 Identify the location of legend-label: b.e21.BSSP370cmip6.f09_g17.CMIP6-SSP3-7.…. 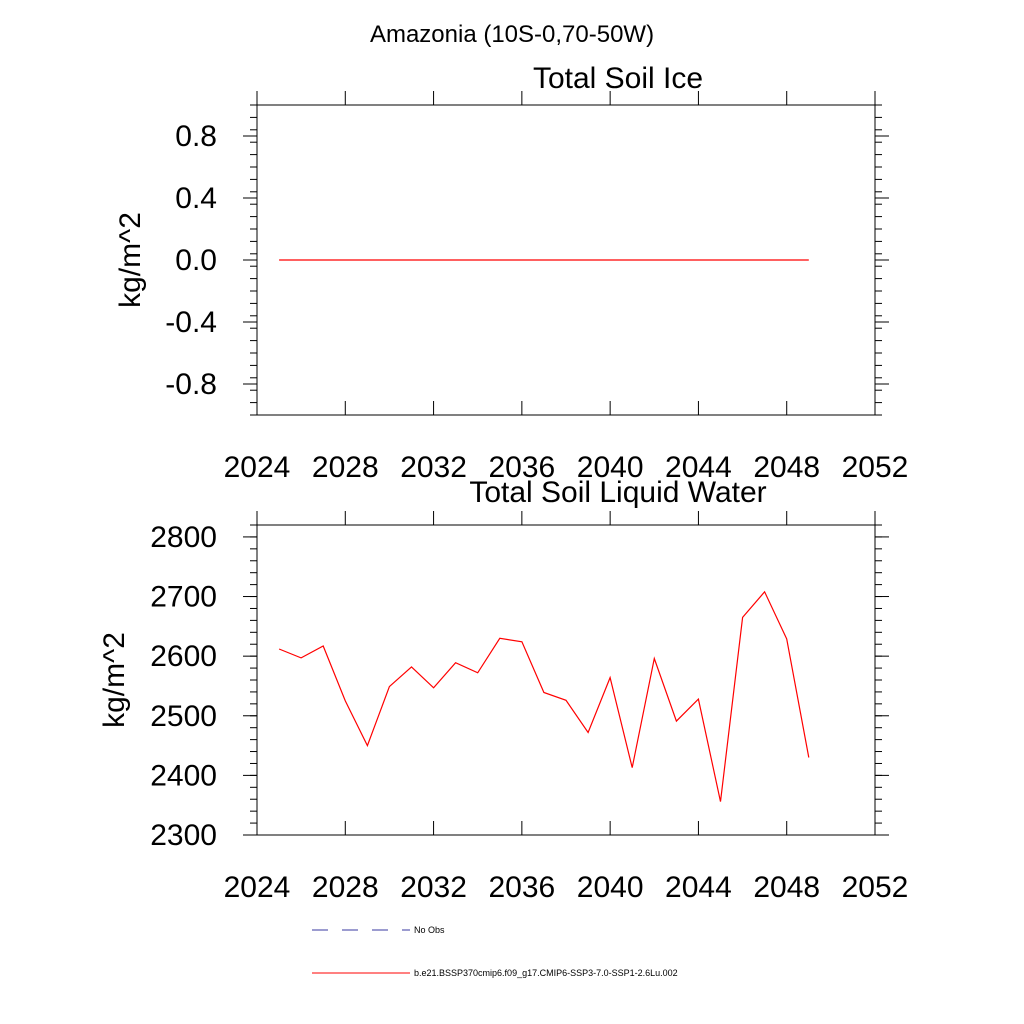
(546, 973).